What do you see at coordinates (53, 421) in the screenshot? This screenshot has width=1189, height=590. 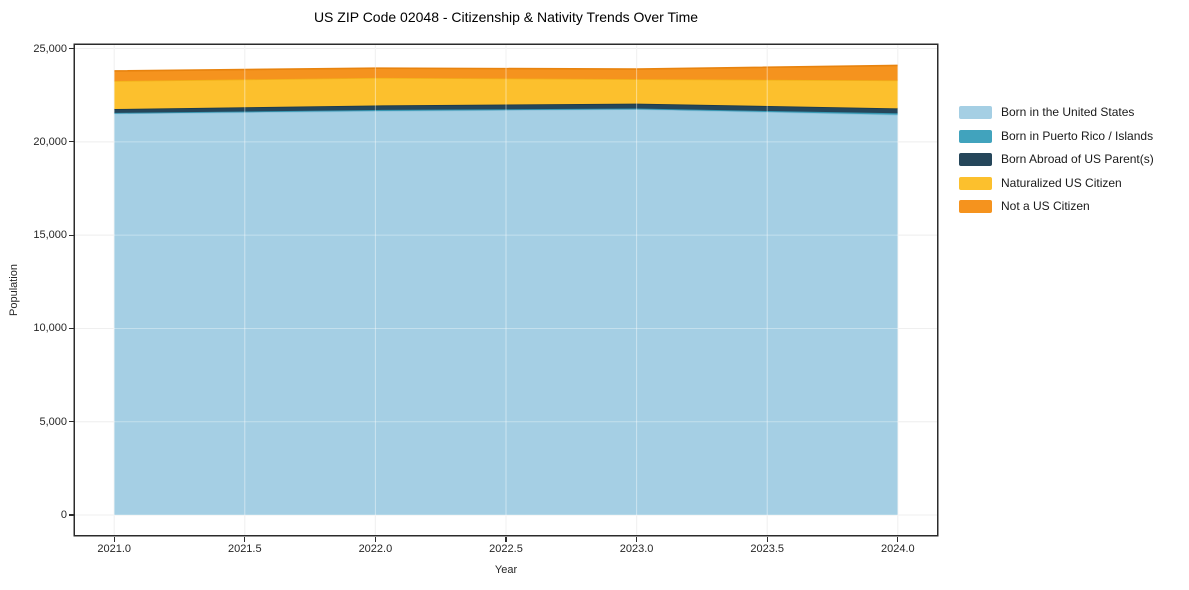 I see `y-tick-label: 5,000` at bounding box center [53, 421].